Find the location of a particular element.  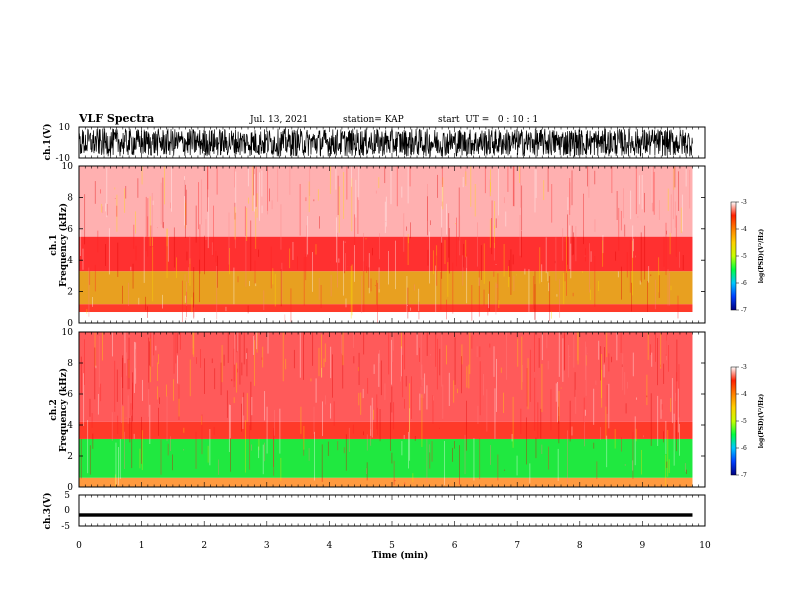

ch2-colorbar-tick-label: -7 is located at coordinates (744, 475).